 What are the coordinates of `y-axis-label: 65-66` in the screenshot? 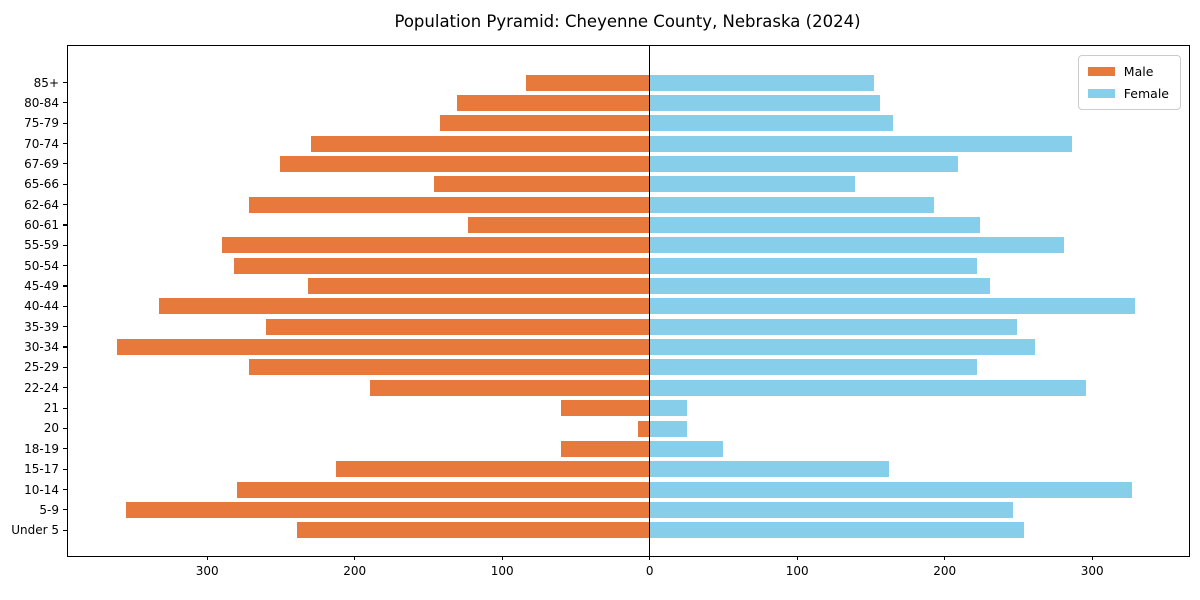 It's located at (41, 184).